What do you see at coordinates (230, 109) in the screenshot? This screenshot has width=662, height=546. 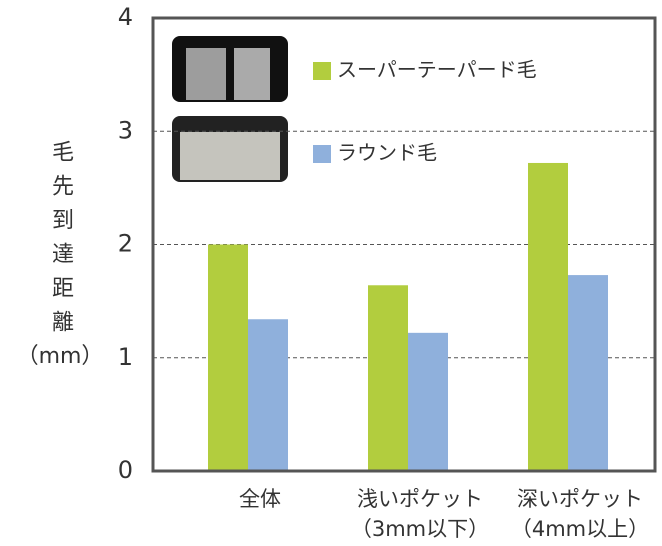 I see `legend-photo` at bounding box center [230, 109].